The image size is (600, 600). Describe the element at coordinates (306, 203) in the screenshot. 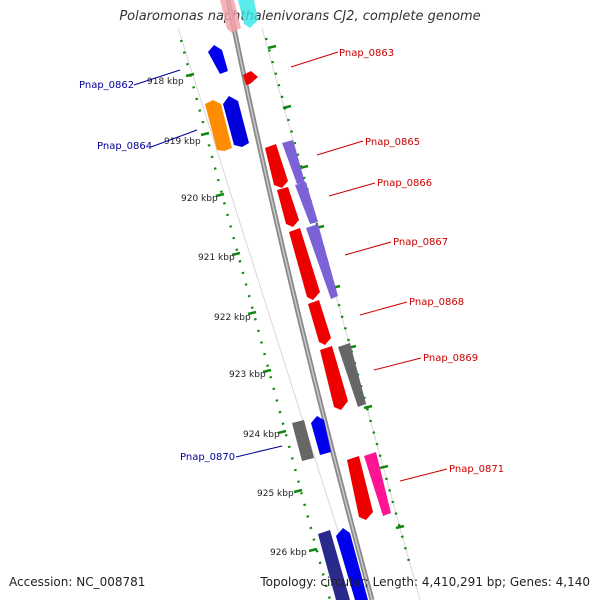

I see `gene-arrow-0866-purple` at that location.